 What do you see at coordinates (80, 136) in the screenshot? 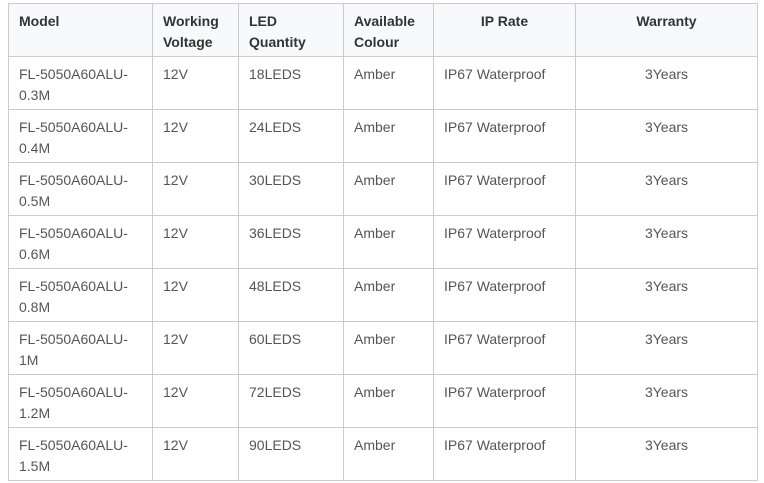
I see `cell-model: FL-5050A60ALU-0.4M` at bounding box center [80, 136].